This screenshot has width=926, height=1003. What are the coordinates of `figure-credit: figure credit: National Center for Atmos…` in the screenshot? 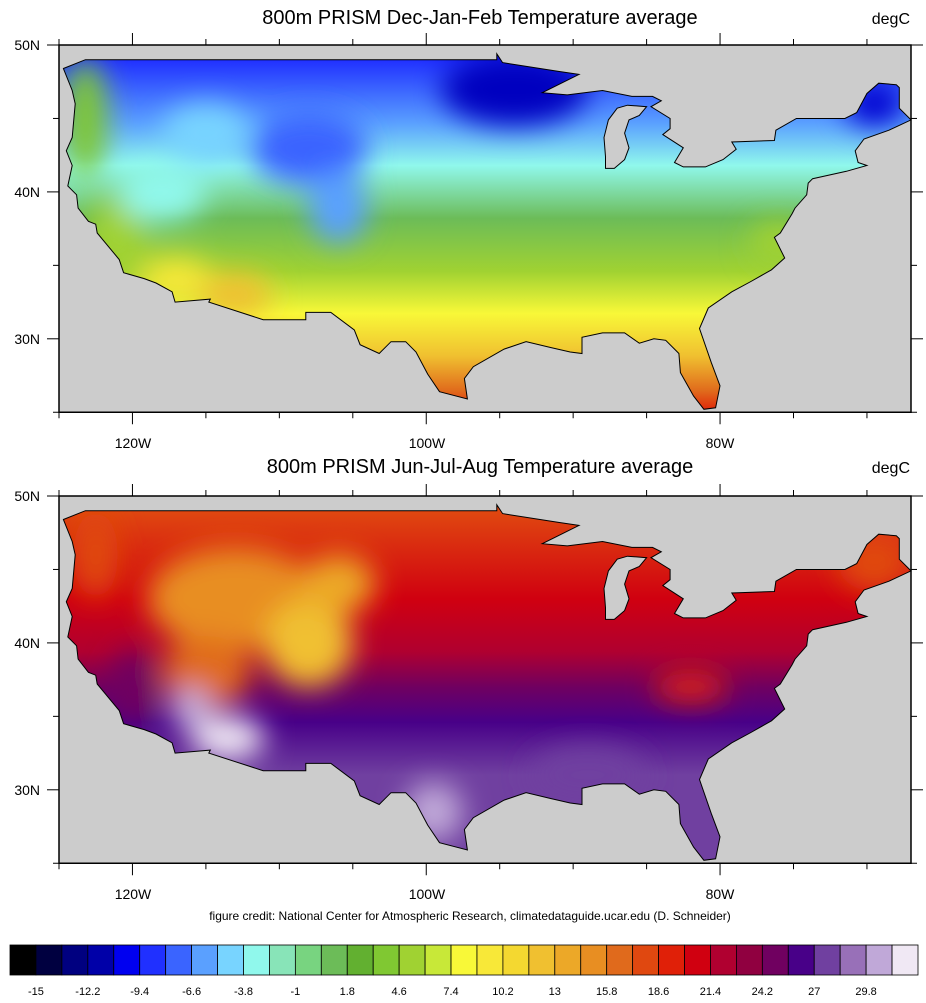 It's located at (470, 916).